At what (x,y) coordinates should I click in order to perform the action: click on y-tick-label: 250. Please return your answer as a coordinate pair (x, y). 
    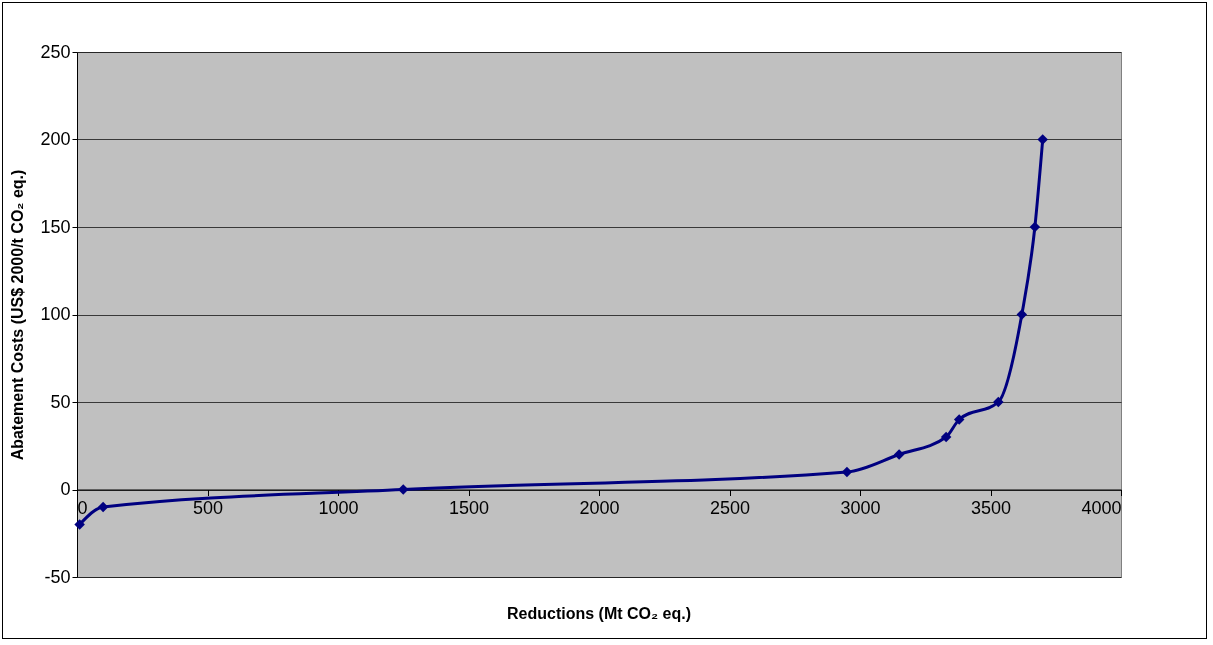
    Looking at the image, I should click on (55, 51).